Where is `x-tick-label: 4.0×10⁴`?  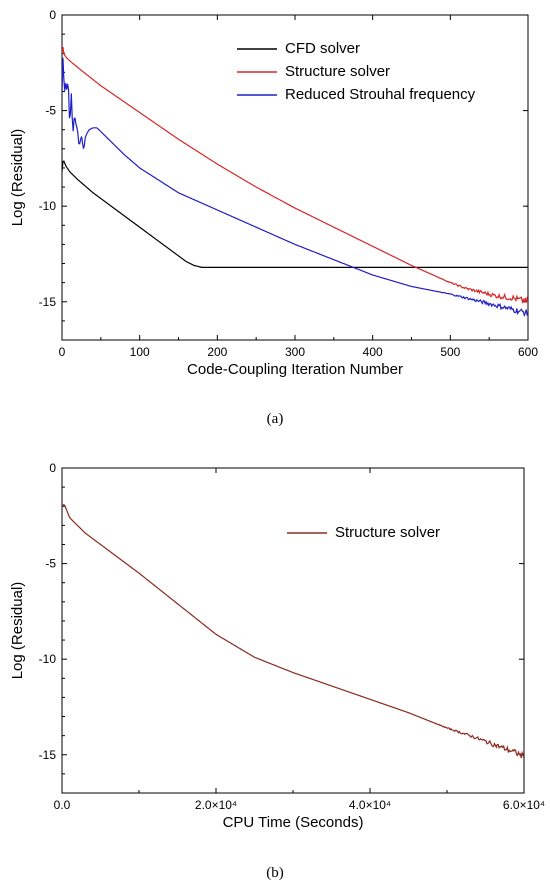 x-tick-label: 4.0×10⁴ is located at coordinates (370, 805).